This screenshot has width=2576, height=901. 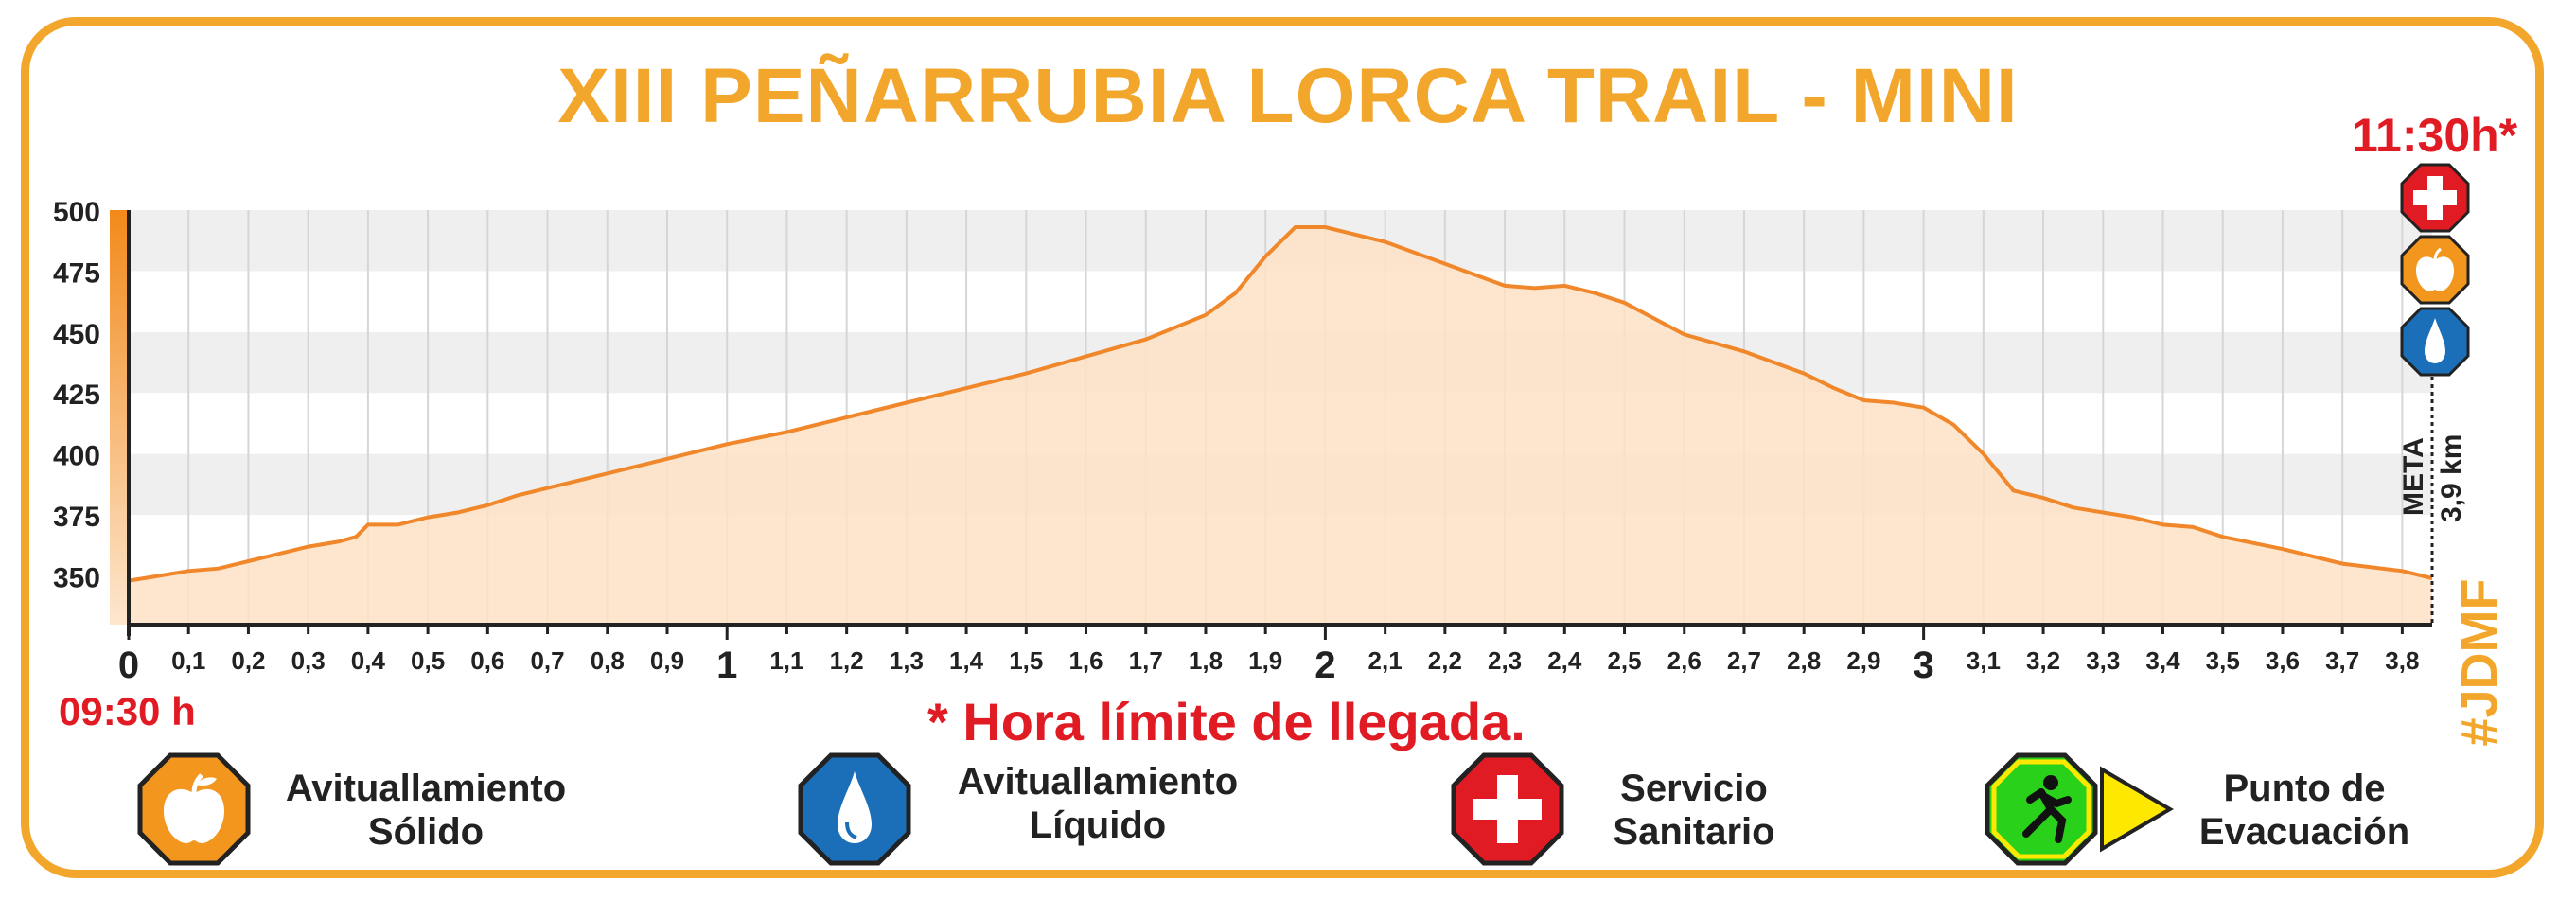 I want to click on x-tick-label: 1,6, so click(x=1085, y=660).